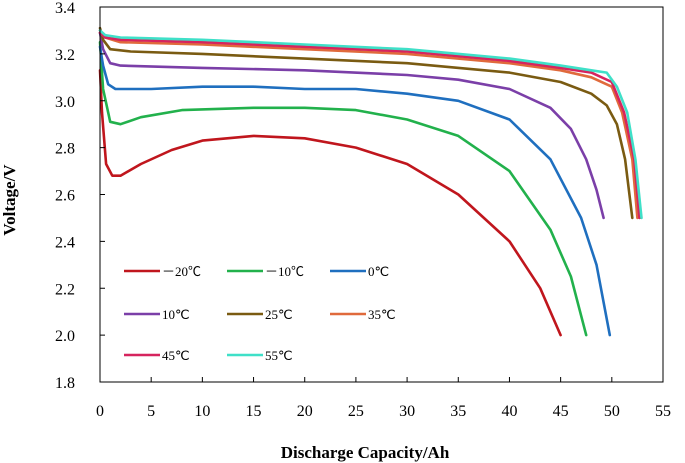  What do you see at coordinates (65, 55) in the screenshot?
I see `y-tick-label: 3.2` at bounding box center [65, 55].